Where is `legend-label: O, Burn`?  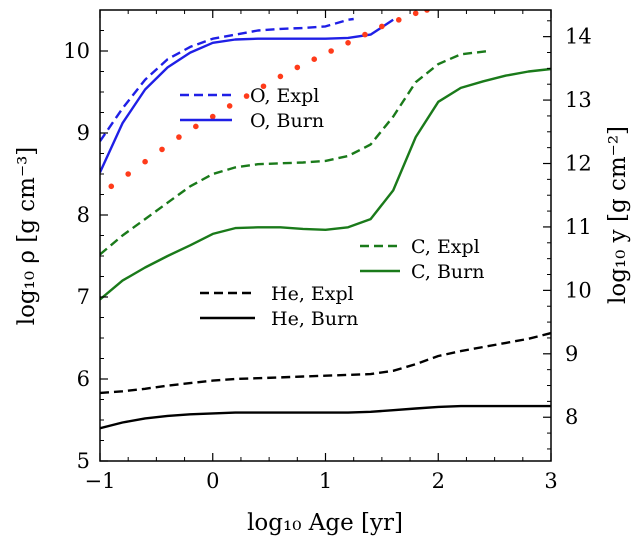
legend-label: O, Burn is located at coordinates (287, 121).